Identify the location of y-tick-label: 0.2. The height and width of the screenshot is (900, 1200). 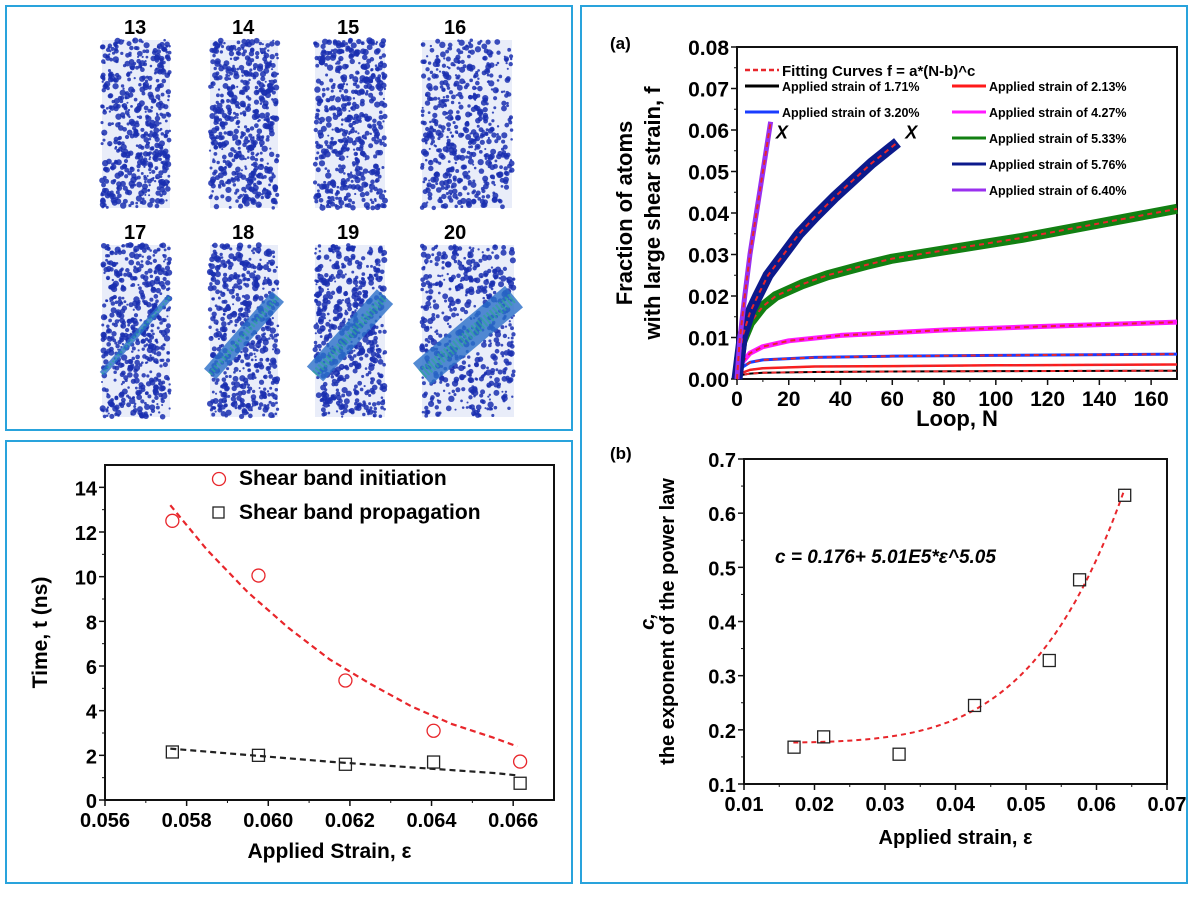
(722, 732).